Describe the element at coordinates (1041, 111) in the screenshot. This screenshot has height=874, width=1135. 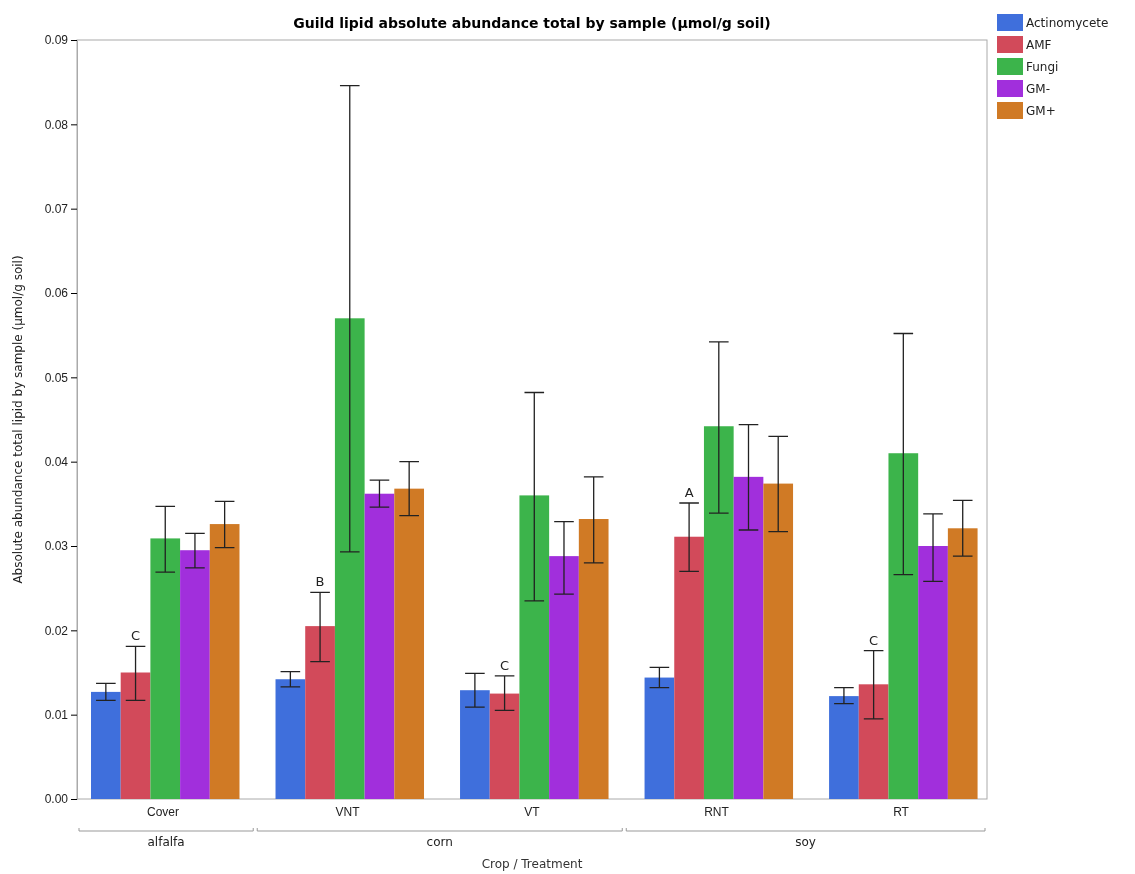
I see `legend-label: GM+` at that location.